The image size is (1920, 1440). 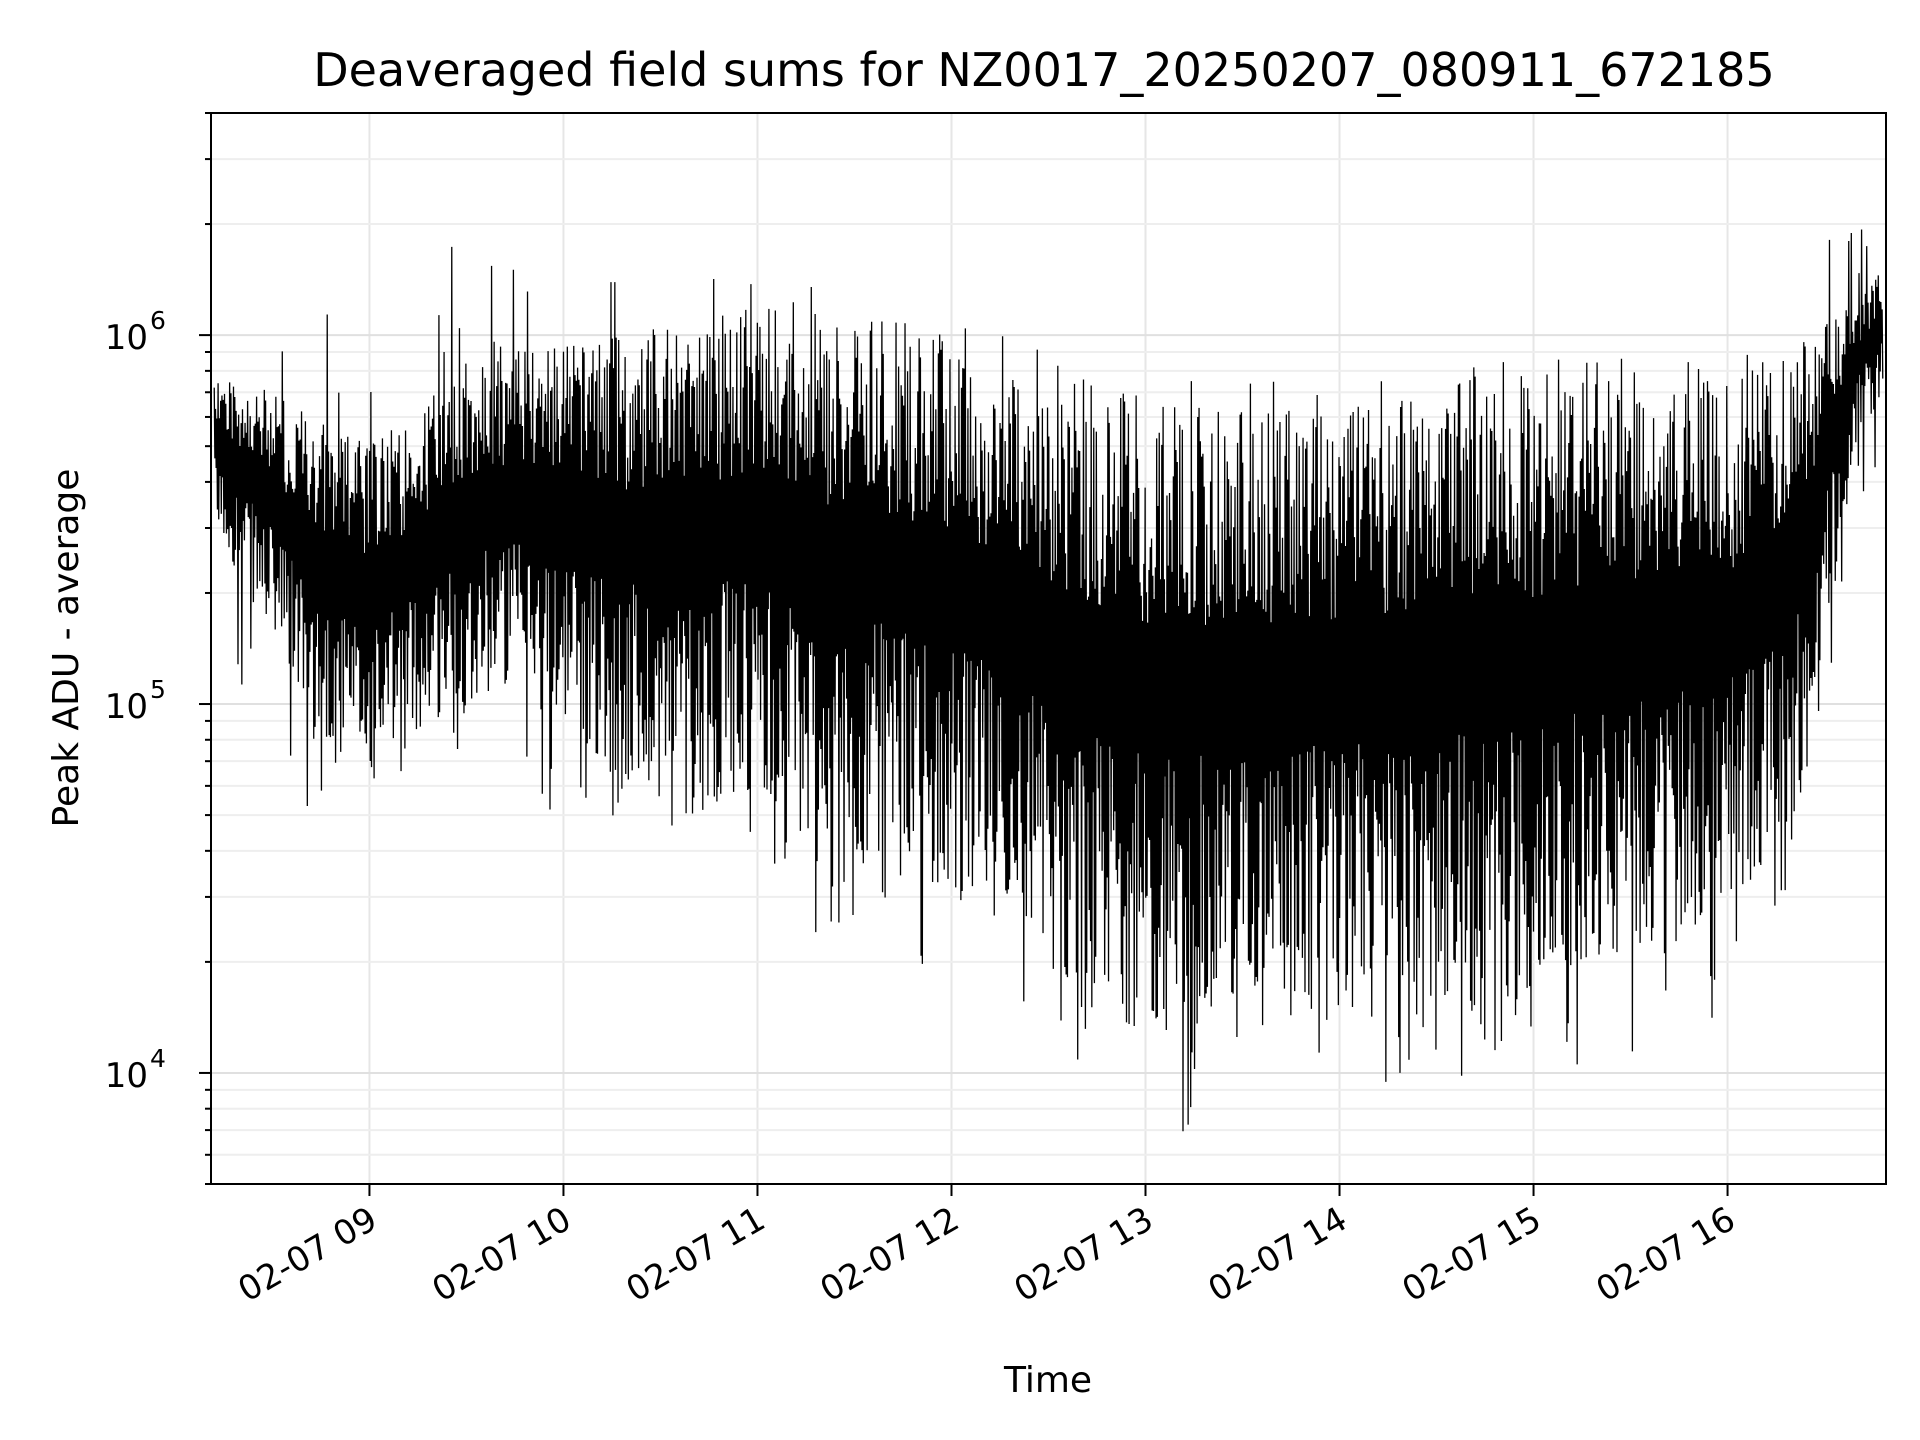 I want to click on y-tick-label: 10 6, so click(x=135, y=332).